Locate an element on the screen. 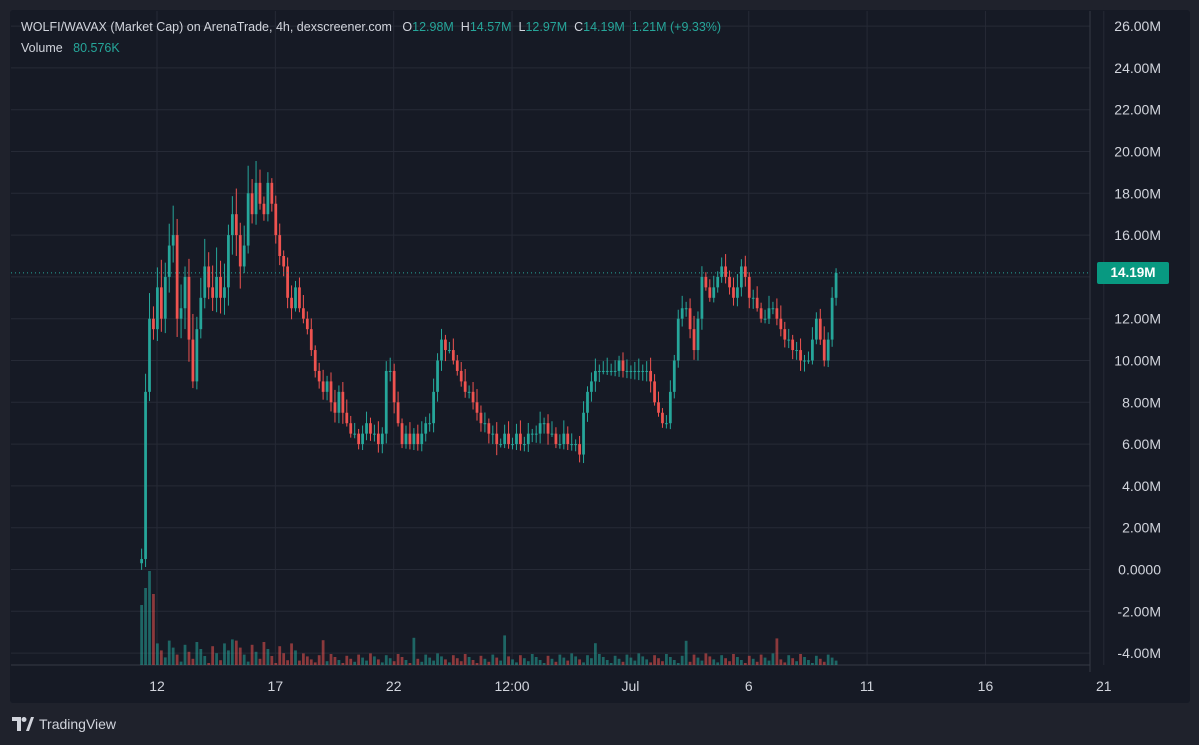  tradingview-footer: TradingView is located at coordinates (64, 724).